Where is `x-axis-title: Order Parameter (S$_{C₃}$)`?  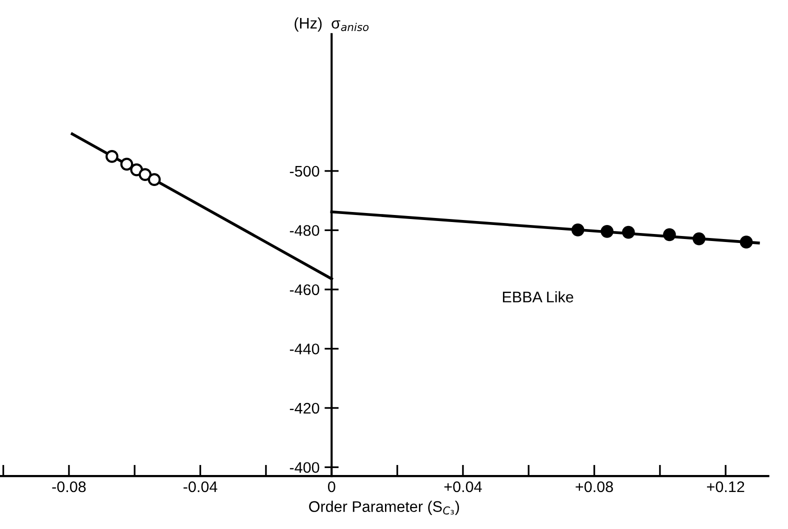
x-axis-title: Order Parameter (S$_{C₃}$) is located at coordinates (384, 507).